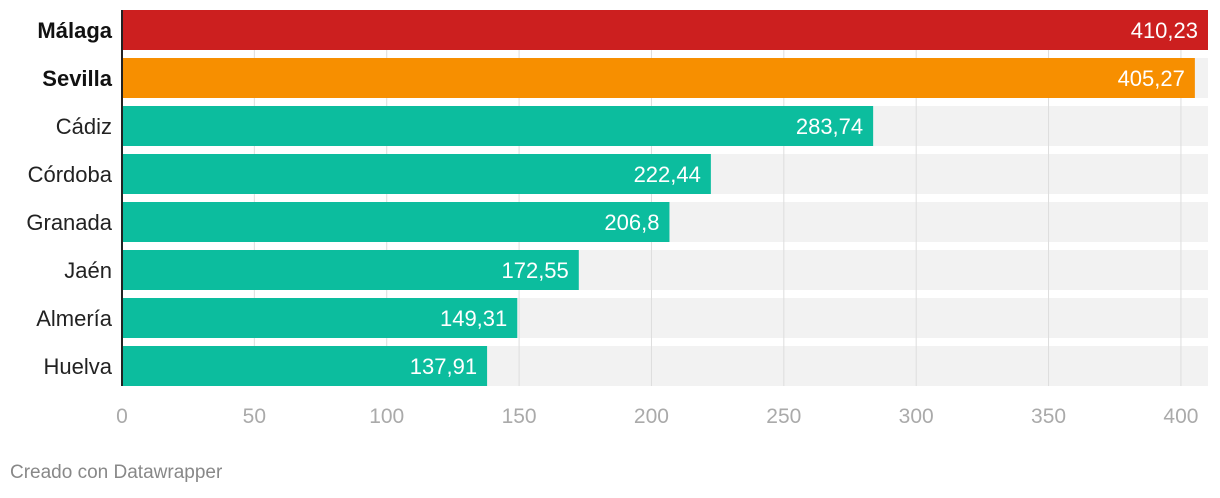 This screenshot has width=1220, height=498. Describe the element at coordinates (916, 416) in the screenshot. I see `x-tick-label: 300` at that location.